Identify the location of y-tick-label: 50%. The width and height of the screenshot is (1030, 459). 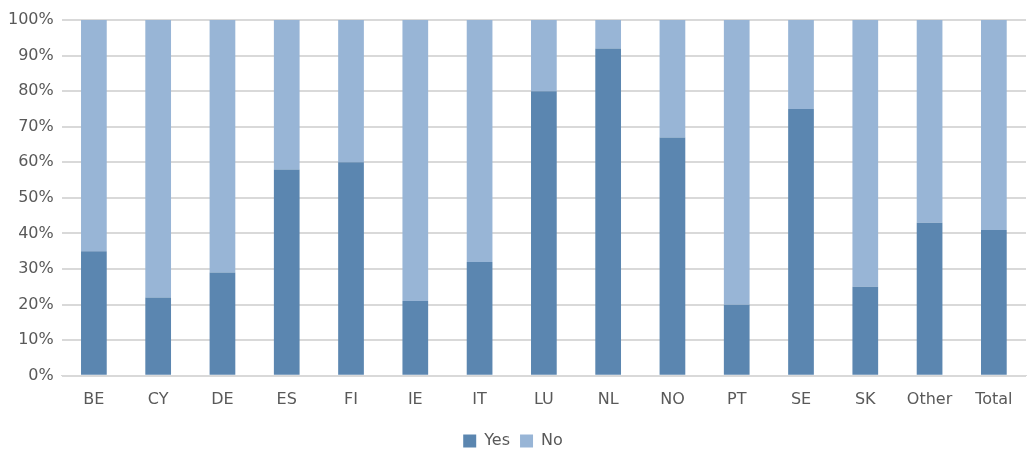
(36, 197).